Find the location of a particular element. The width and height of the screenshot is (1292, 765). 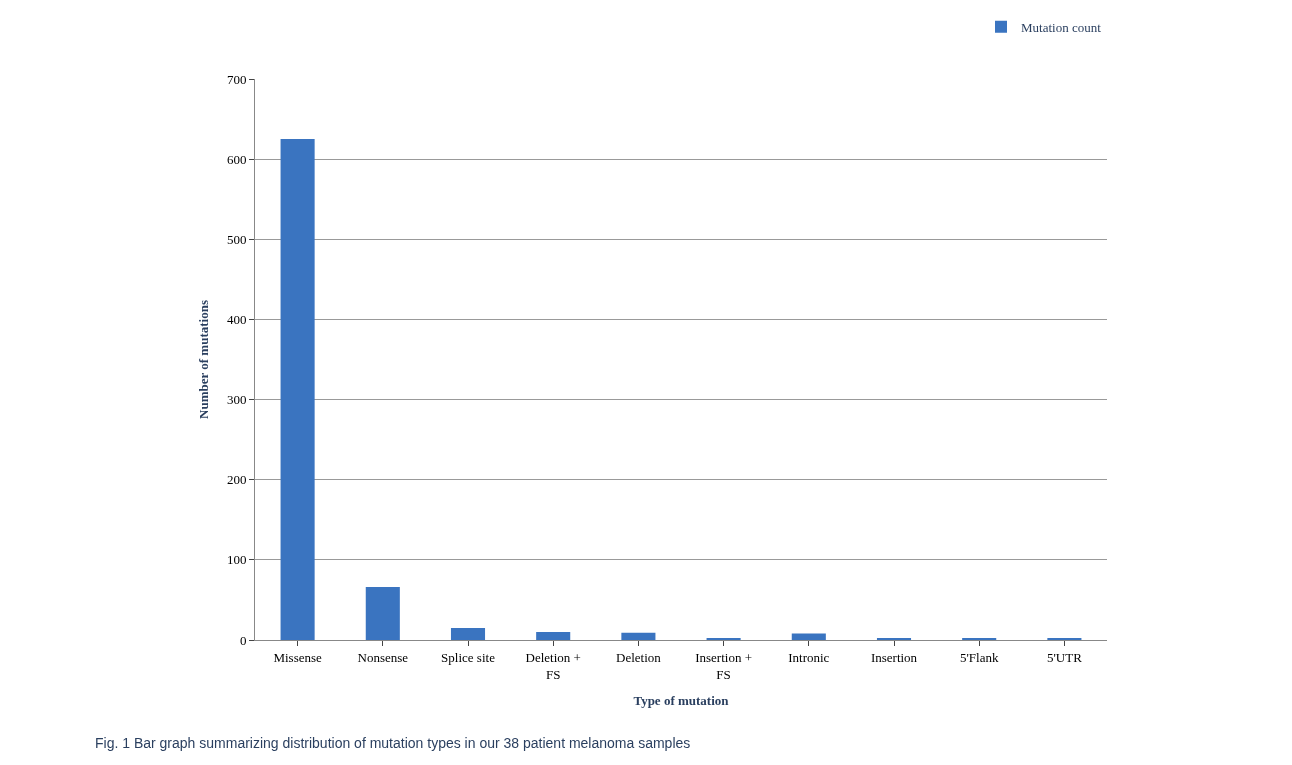

legend-label: Mutation count is located at coordinates (1061, 27).